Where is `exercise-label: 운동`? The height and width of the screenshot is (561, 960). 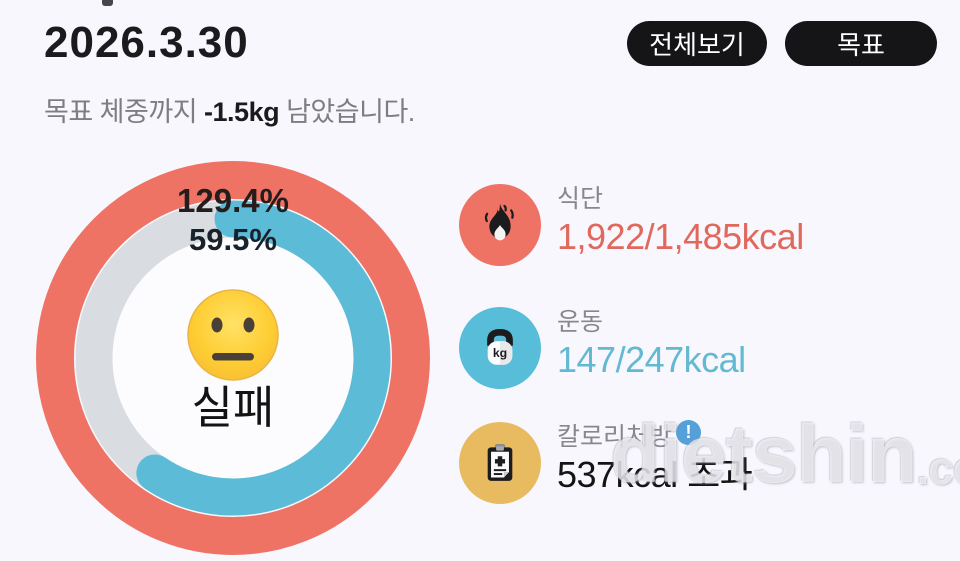 exercise-label: 운동 is located at coordinates (651, 322).